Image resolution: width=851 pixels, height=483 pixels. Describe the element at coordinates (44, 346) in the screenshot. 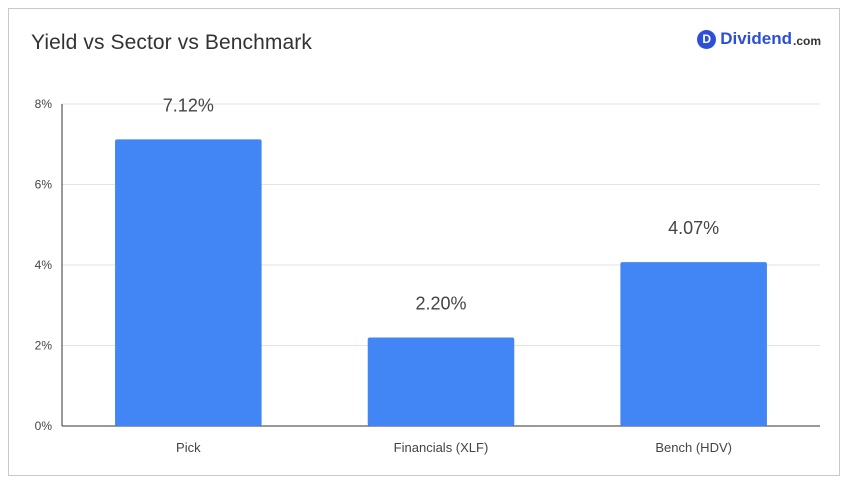

I see `y-tick-label: 2%` at that location.